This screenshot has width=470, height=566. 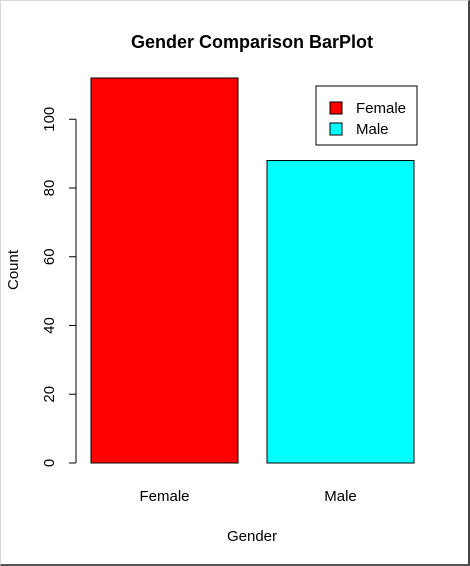 What do you see at coordinates (49, 394) in the screenshot?
I see `y-tick-label: 20` at bounding box center [49, 394].